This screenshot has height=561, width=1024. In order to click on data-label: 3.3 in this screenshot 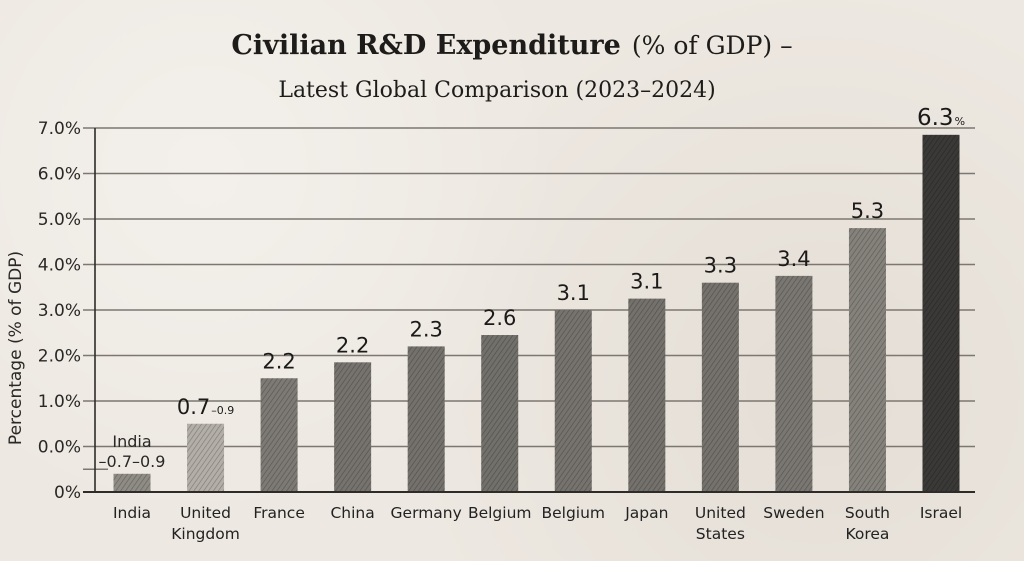, I will do `click(720, 266)`.